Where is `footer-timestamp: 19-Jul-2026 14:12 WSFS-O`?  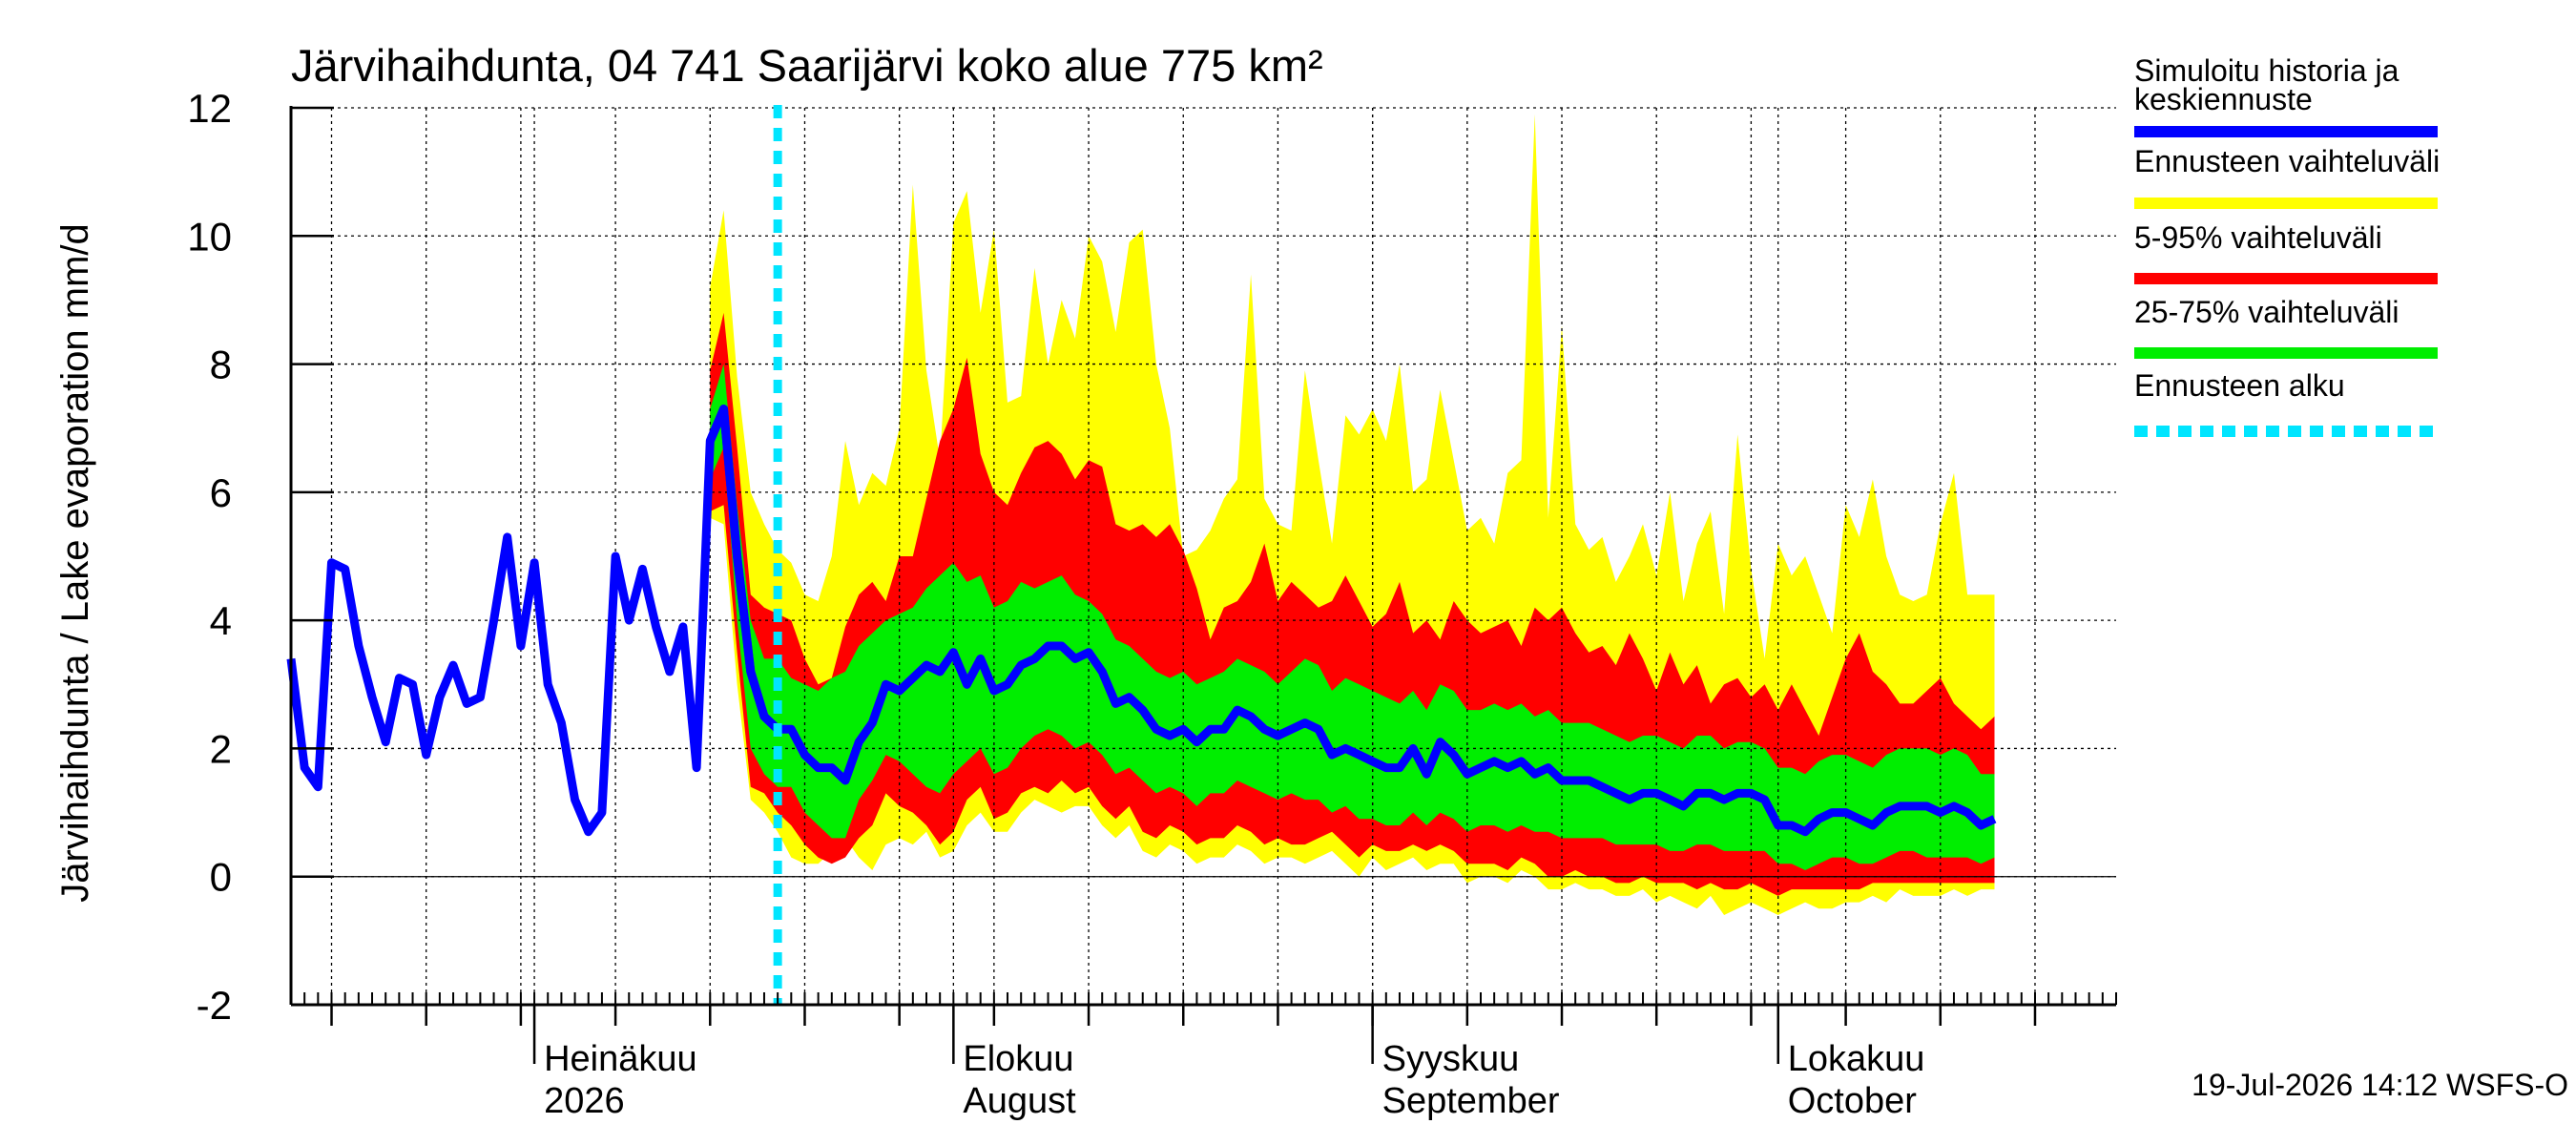 footer-timestamp: 19-Jul-2026 14:12 WSFS-O is located at coordinates (2380, 1085).